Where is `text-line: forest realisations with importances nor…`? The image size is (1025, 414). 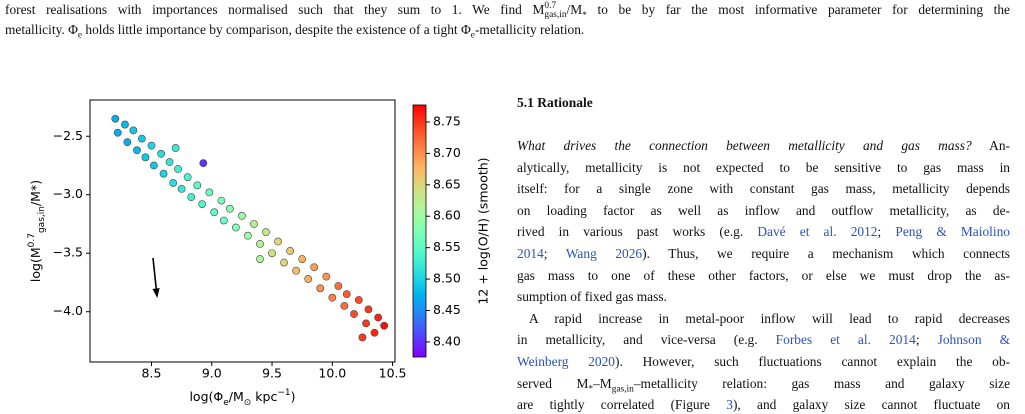 text-line: forest realisations with importances nor… is located at coordinates (507, 11).